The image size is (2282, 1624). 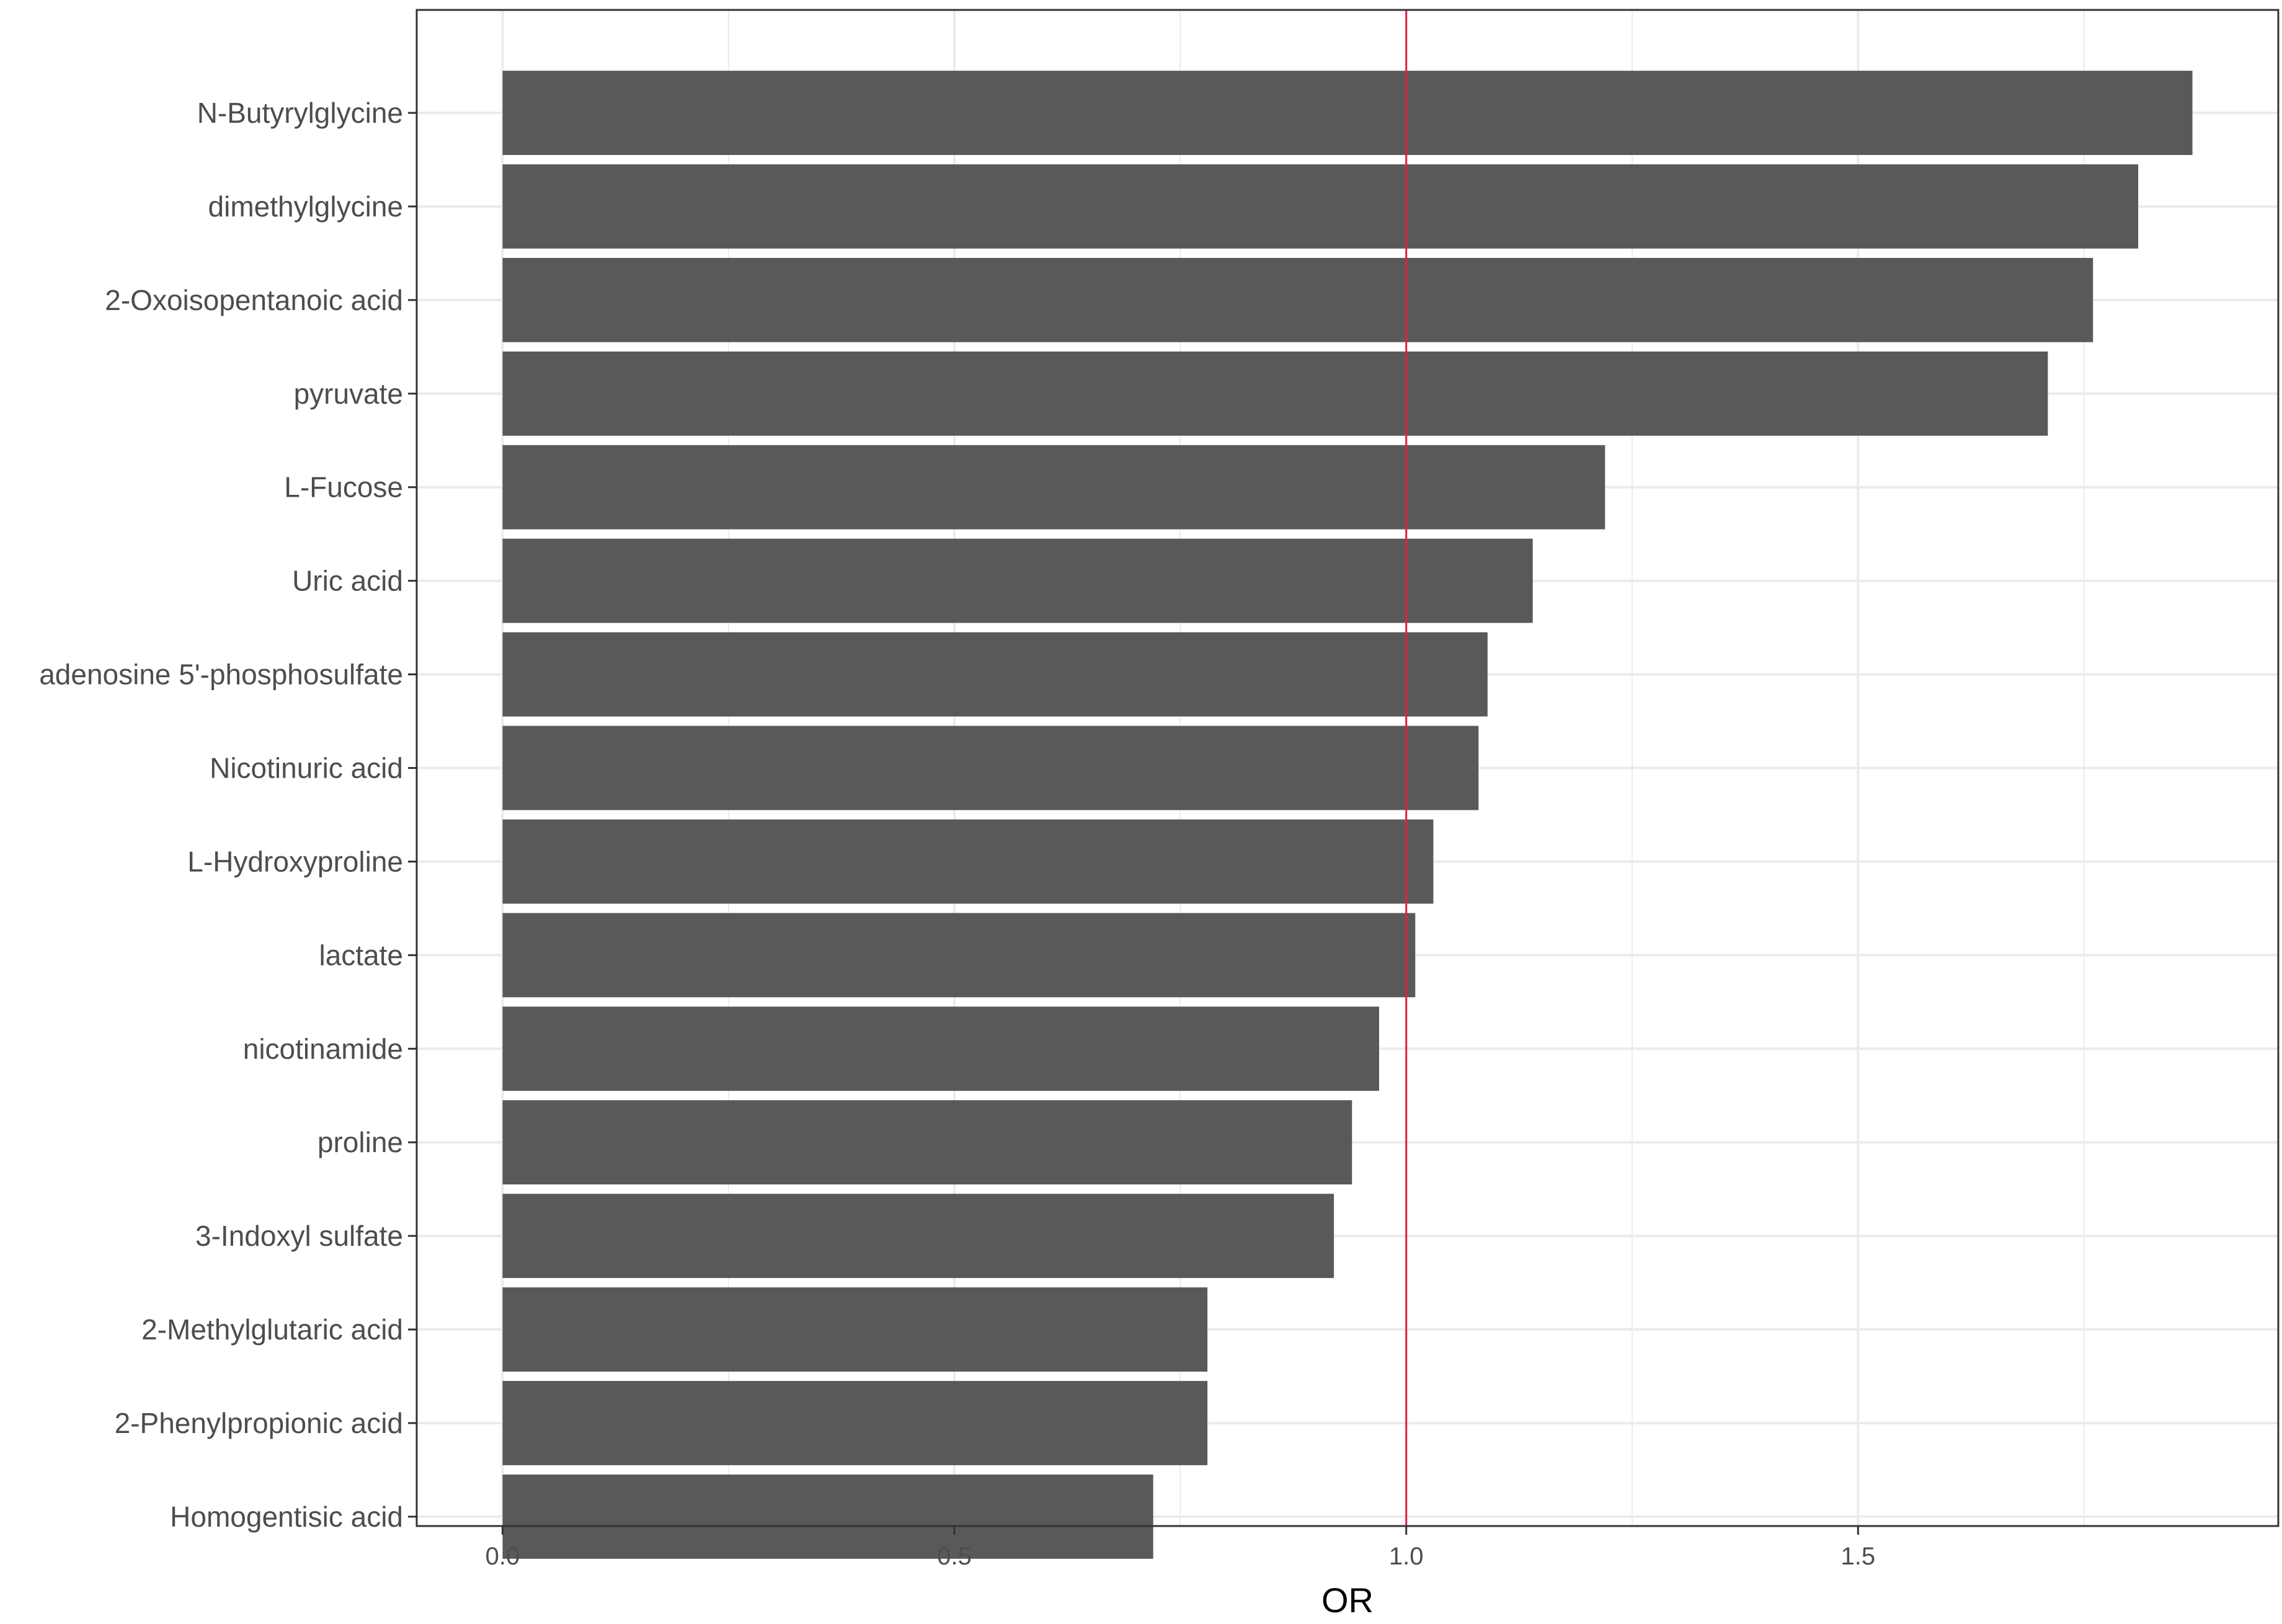 What do you see at coordinates (300, 113) in the screenshot?
I see `y-tick-label: N-Butyrylglycine` at bounding box center [300, 113].